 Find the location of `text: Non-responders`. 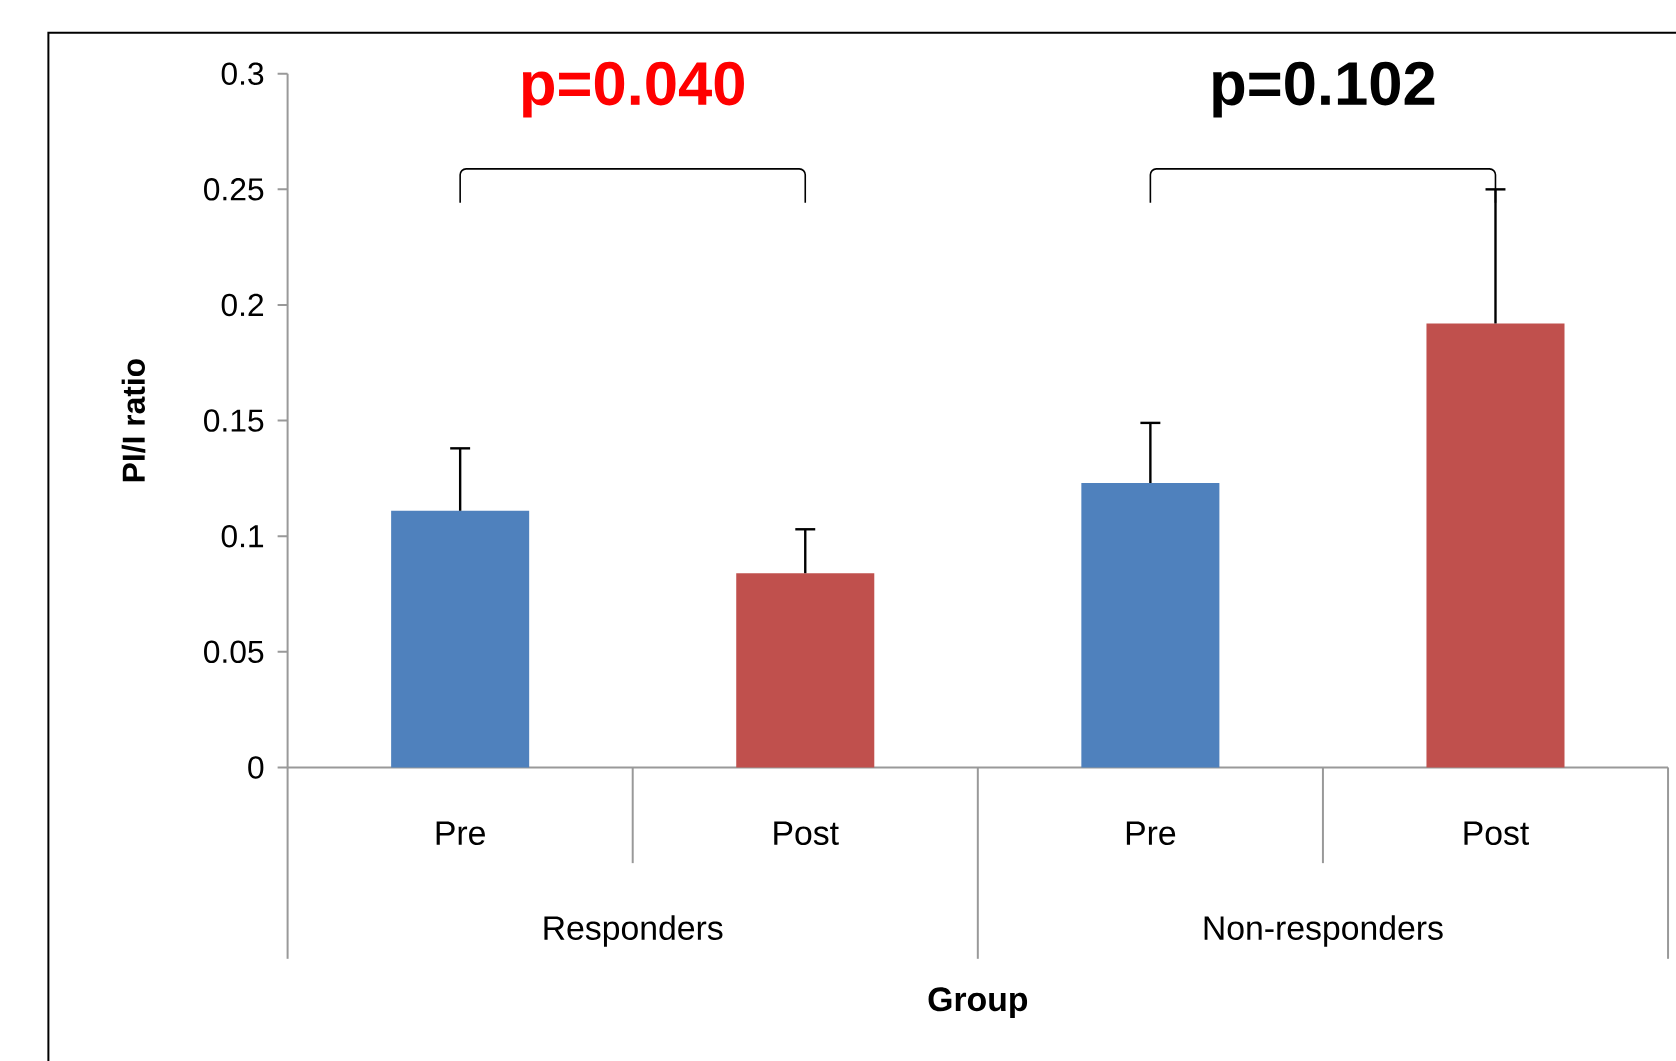

text: Non-responders is located at coordinates (1323, 930).